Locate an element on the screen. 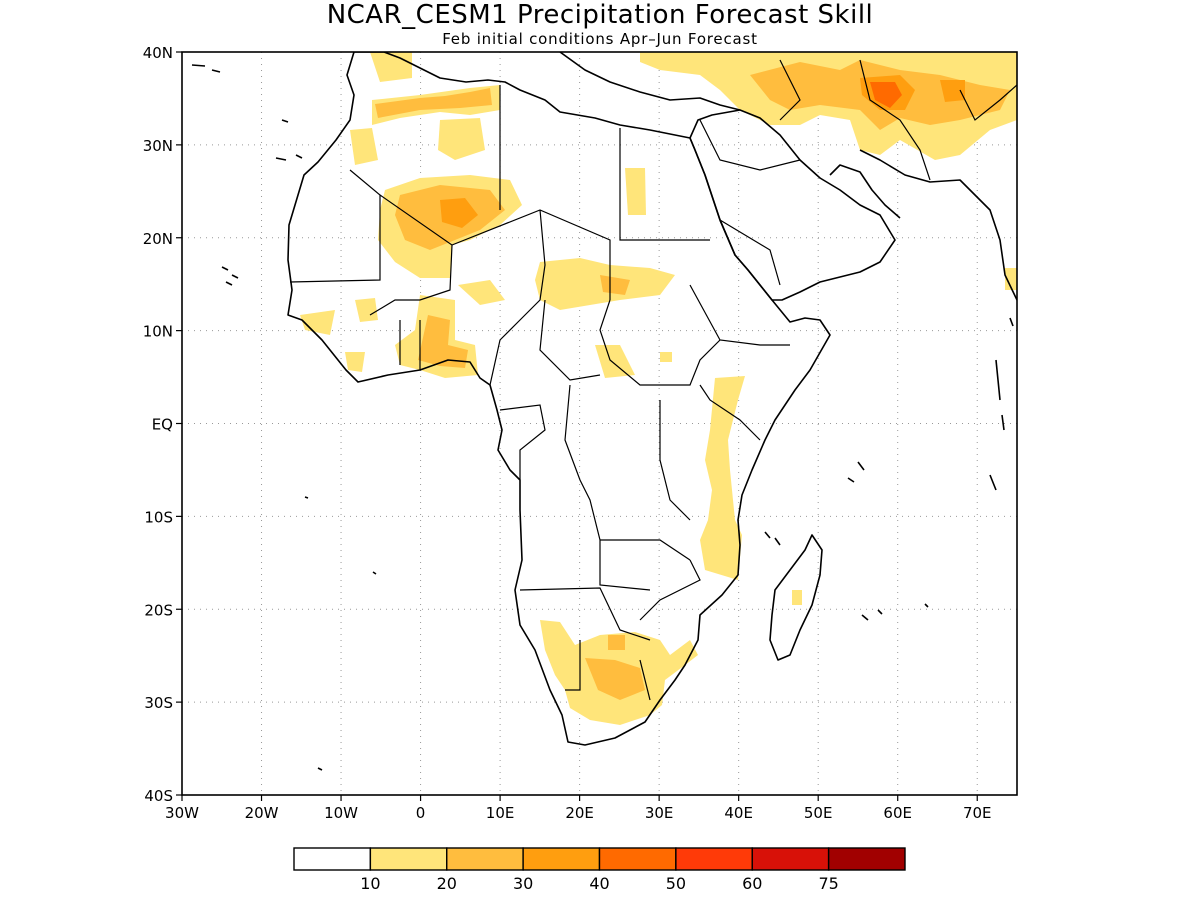 This screenshot has width=1200, height=900. figure-subtitle: Feb initial conditions Apr–Jun Forecast is located at coordinates (600, 39).